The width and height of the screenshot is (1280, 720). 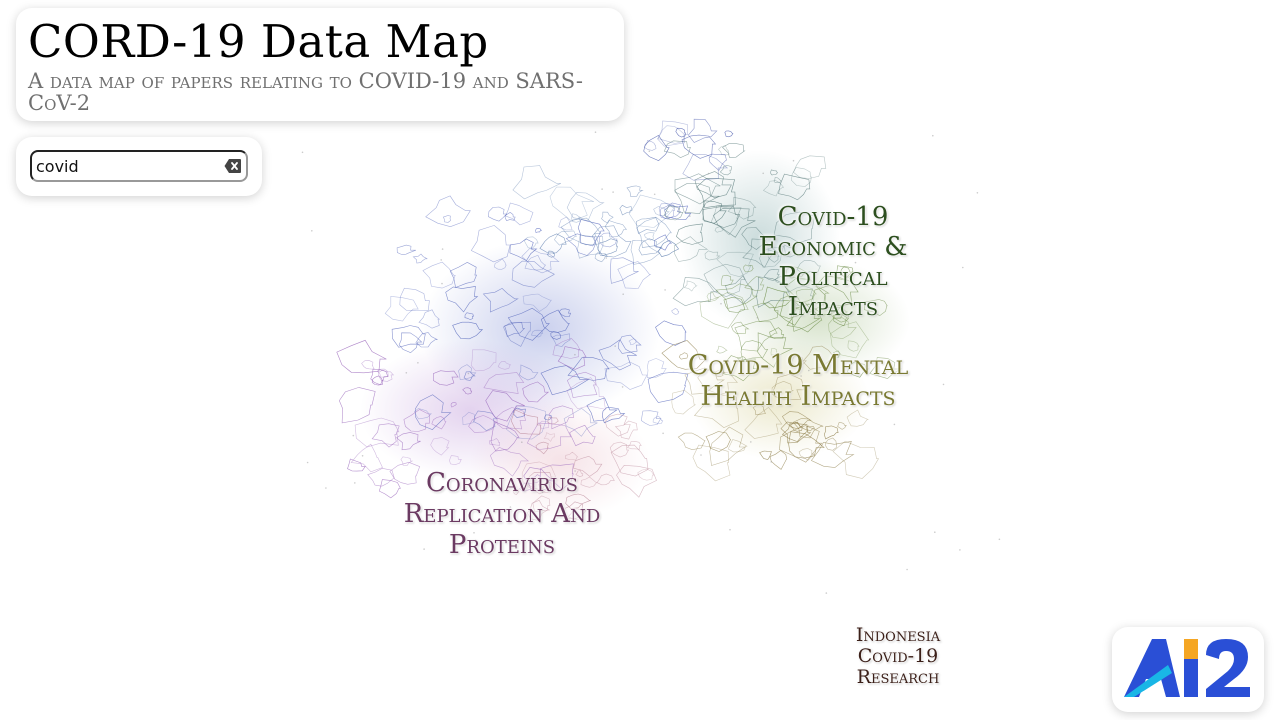 I want to click on cluster-label-indonesia-research: Indonesia Covid-19 Research, so click(x=898, y=656).